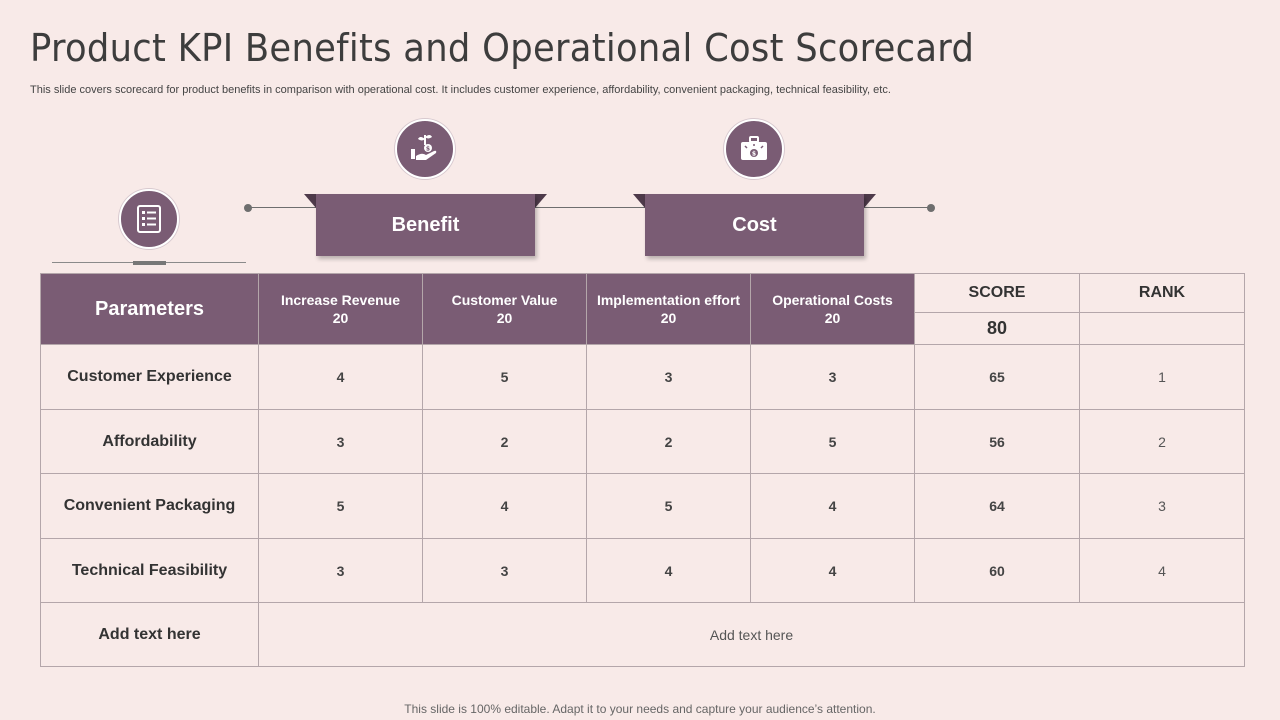  Describe the element at coordinates (997, 441) in the screenshot. I see `score-cell: 56` at that location.